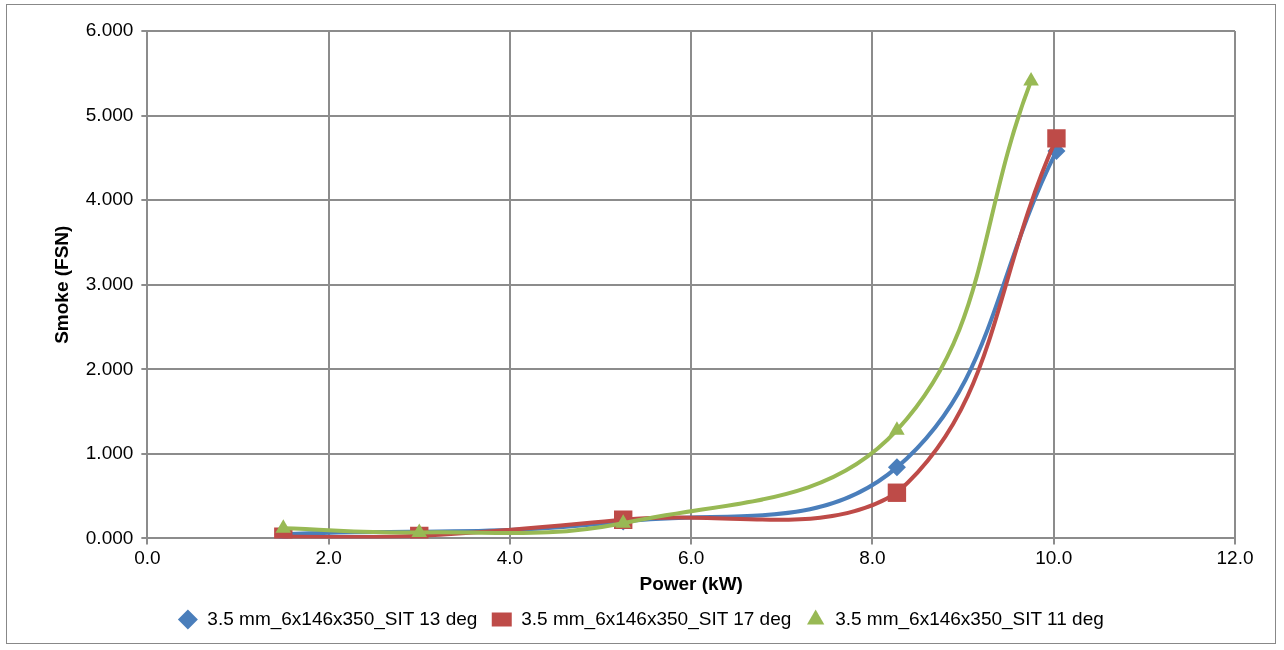 This screenshot has width=1284, height=650. I want to click on legend-label: 3.5 mm_6x146x350_SIT 11 deg, so click(969, 618).